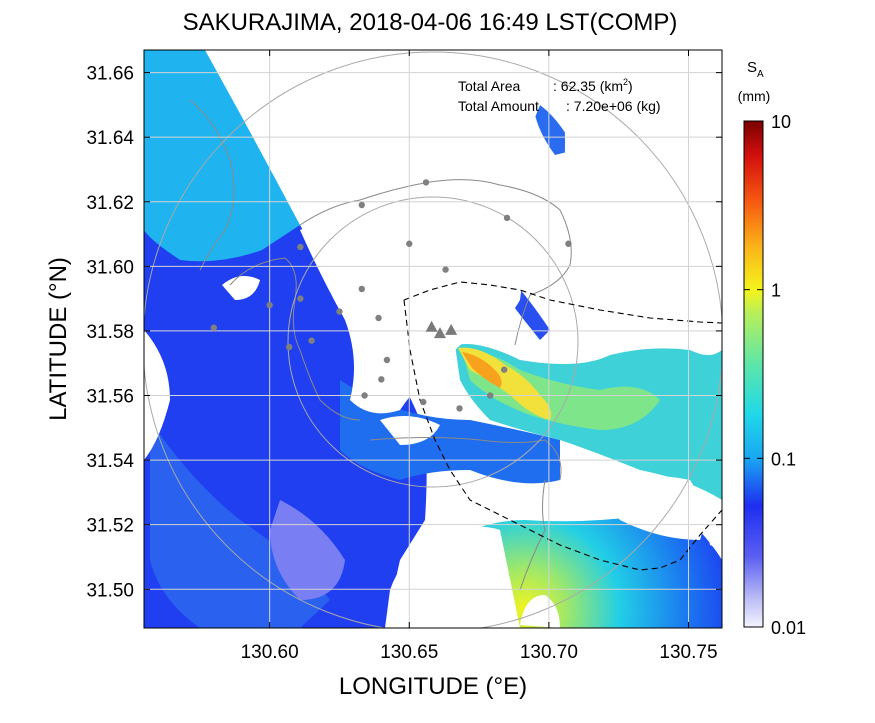 The width and height of the screenshot is (875, 723). Describe the element at coordinates (110, 526) in the screenshot. I see `y-tick-label: 31.52` at that location.